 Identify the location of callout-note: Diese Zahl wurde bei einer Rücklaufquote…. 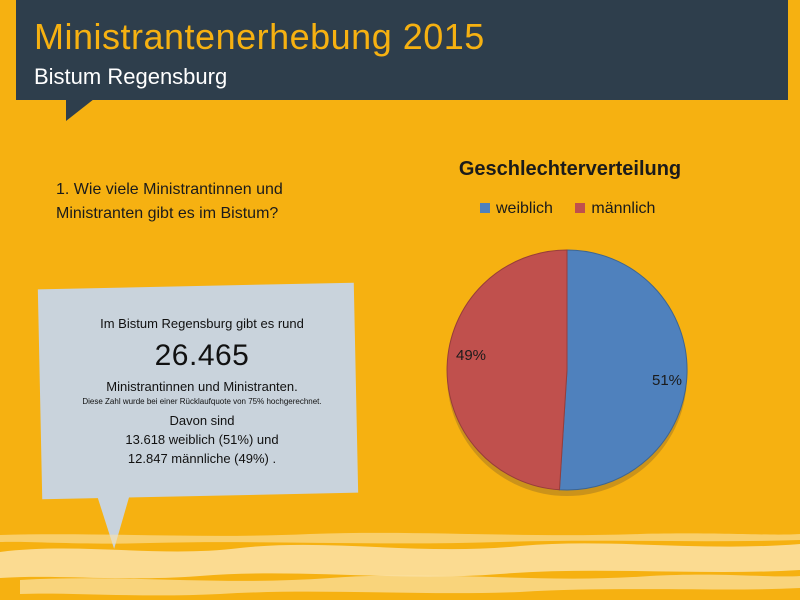
(202, 401).